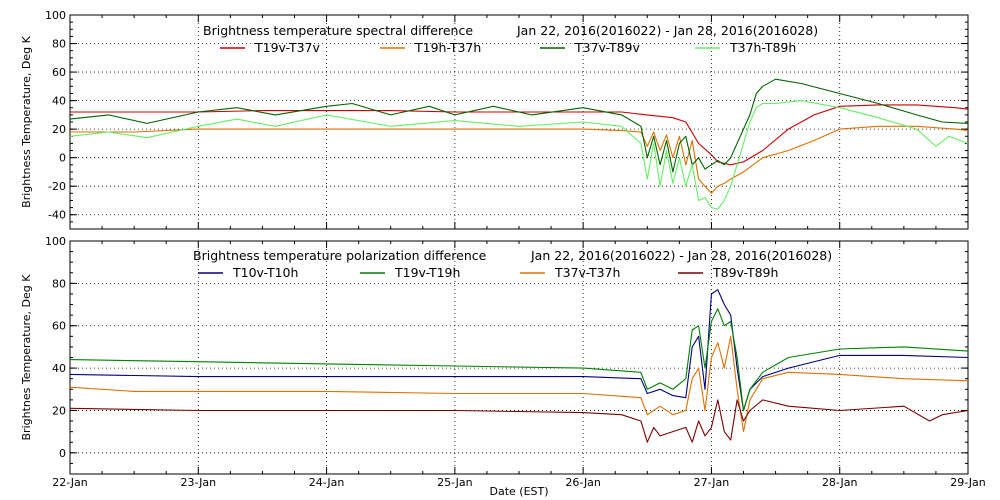  What do you see at coordinates (199, 482) in the screenshot?
I see `x-tick-label: 23-Jan` at bounding box center [199, 482].